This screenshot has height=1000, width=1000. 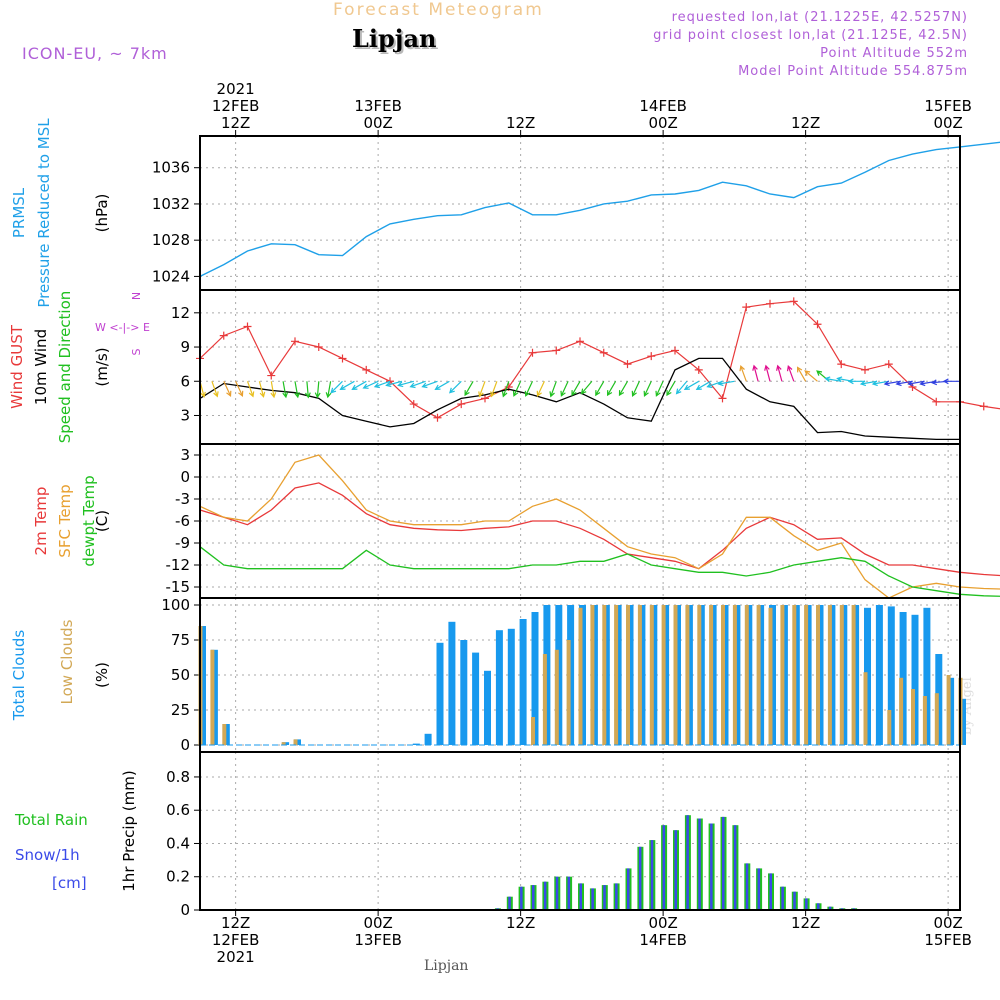 What do you see at coordinates (171, 204) in the screenshot?
I see `y-tick-label: 1032` at bounding box center [171, 204].